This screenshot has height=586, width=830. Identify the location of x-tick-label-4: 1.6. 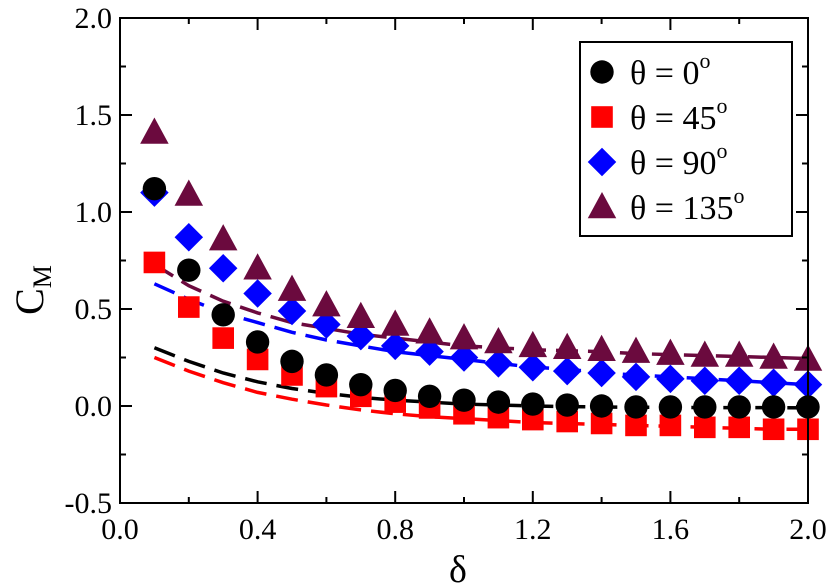
(671, 529).